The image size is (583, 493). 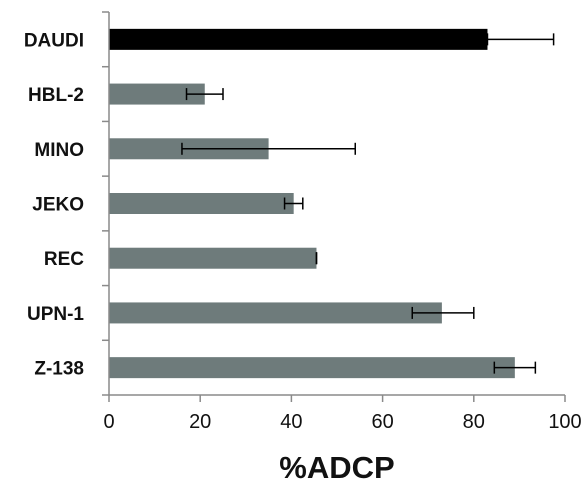 What do you see at coordinates (54, 40) in the screenshot?
I see `category-label: DAUDI` at bounding box center [54, 40].